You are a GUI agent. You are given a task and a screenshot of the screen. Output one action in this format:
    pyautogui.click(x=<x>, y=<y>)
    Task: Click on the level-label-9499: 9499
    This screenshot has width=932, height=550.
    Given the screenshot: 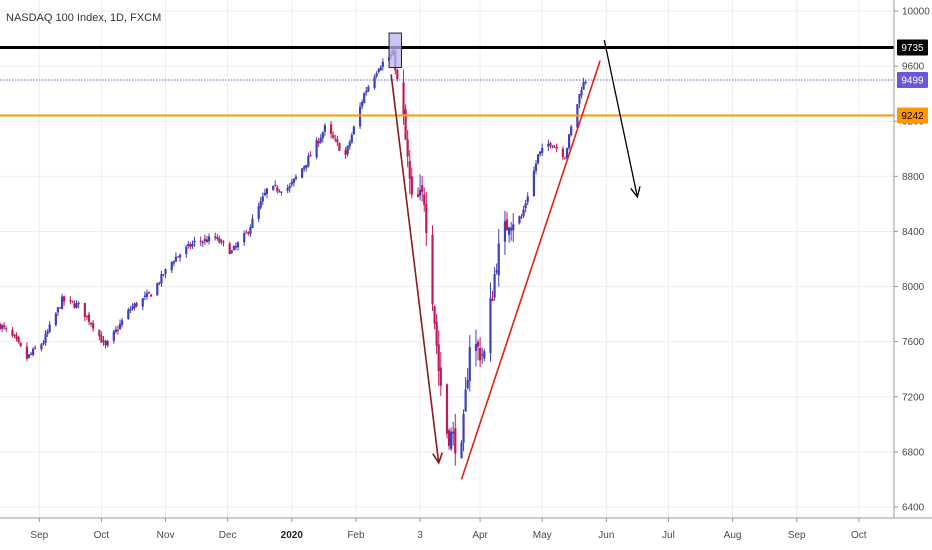 What is the action you would take?
    pyautogui.click(x=912, y=81)
    